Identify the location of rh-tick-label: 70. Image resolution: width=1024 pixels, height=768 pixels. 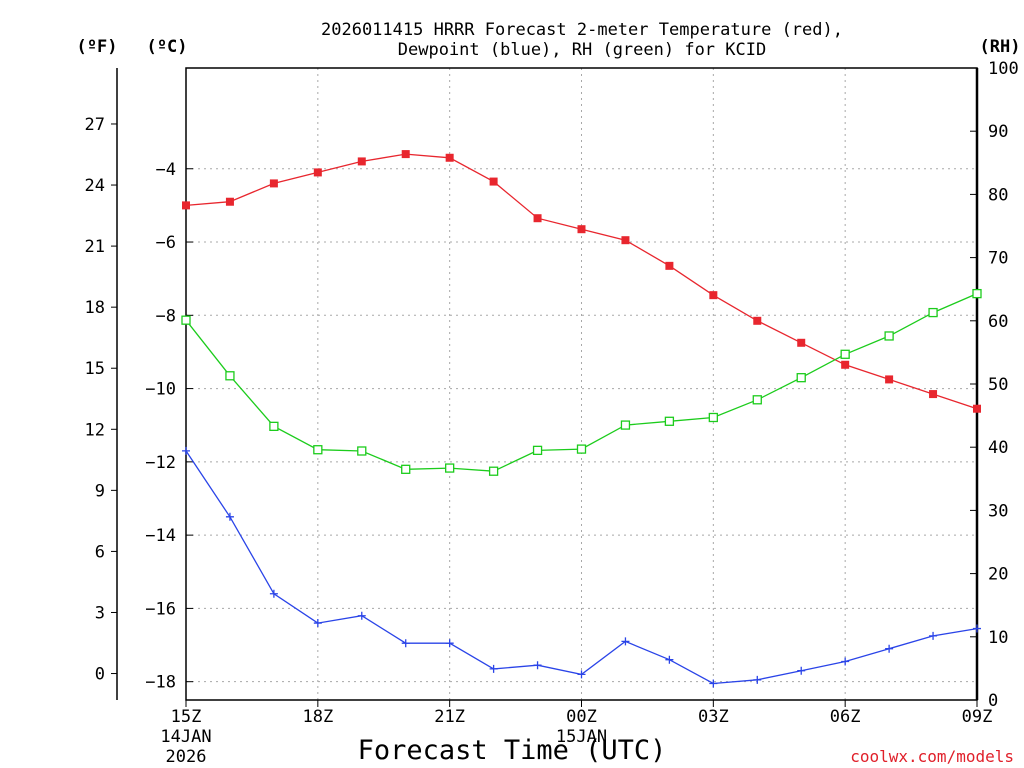
(998, 259).